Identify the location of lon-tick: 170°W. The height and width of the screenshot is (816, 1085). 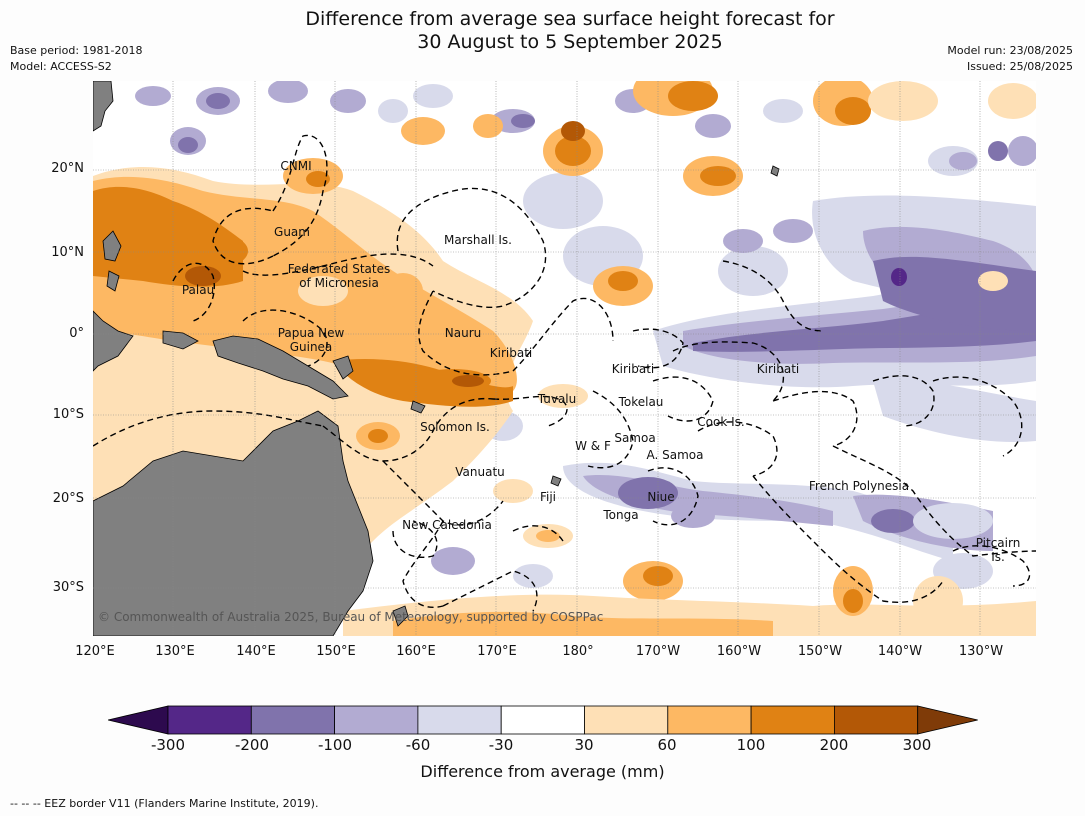
(658, 651).